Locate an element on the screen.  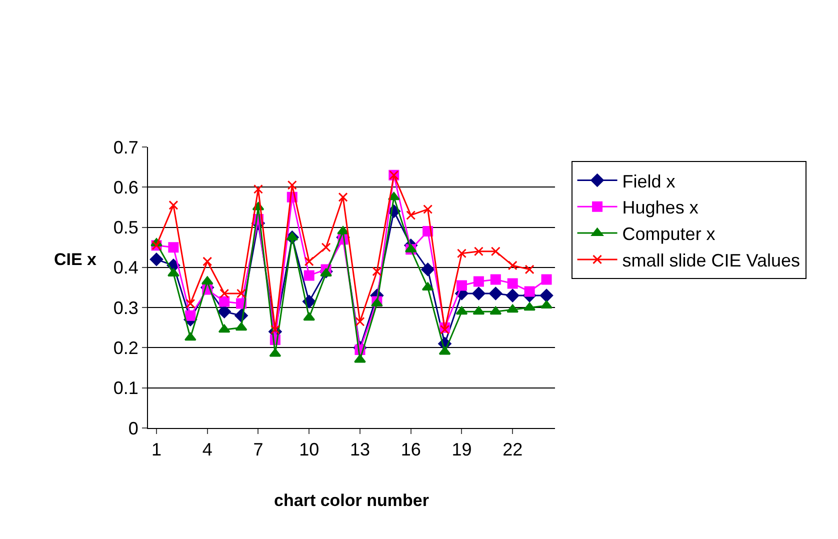
legend-label: small slide CIE Values is located at coordinates (711, 260).